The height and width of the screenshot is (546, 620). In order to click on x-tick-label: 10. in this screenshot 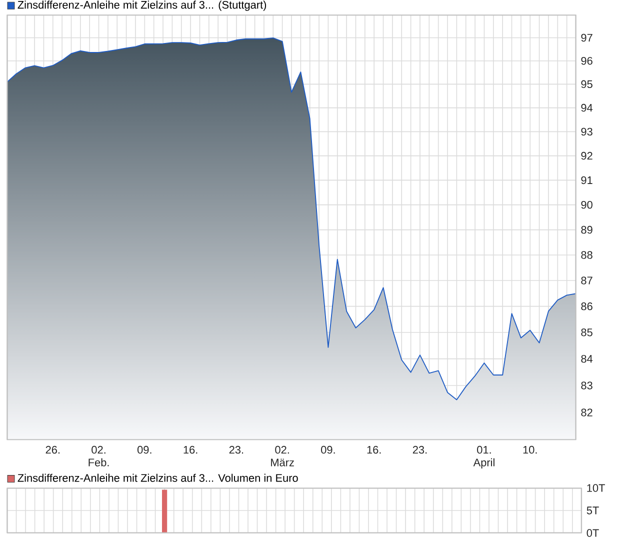, I will do `click(530, 450)`.